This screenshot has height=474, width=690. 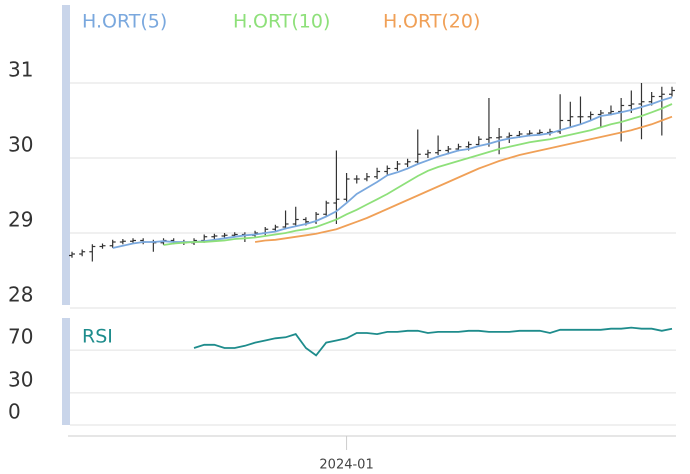 What do you see at coordinates (346, 465) in the screenshot?
I see `x-tick-label: 2024-01` at bounding box center [346, 465].